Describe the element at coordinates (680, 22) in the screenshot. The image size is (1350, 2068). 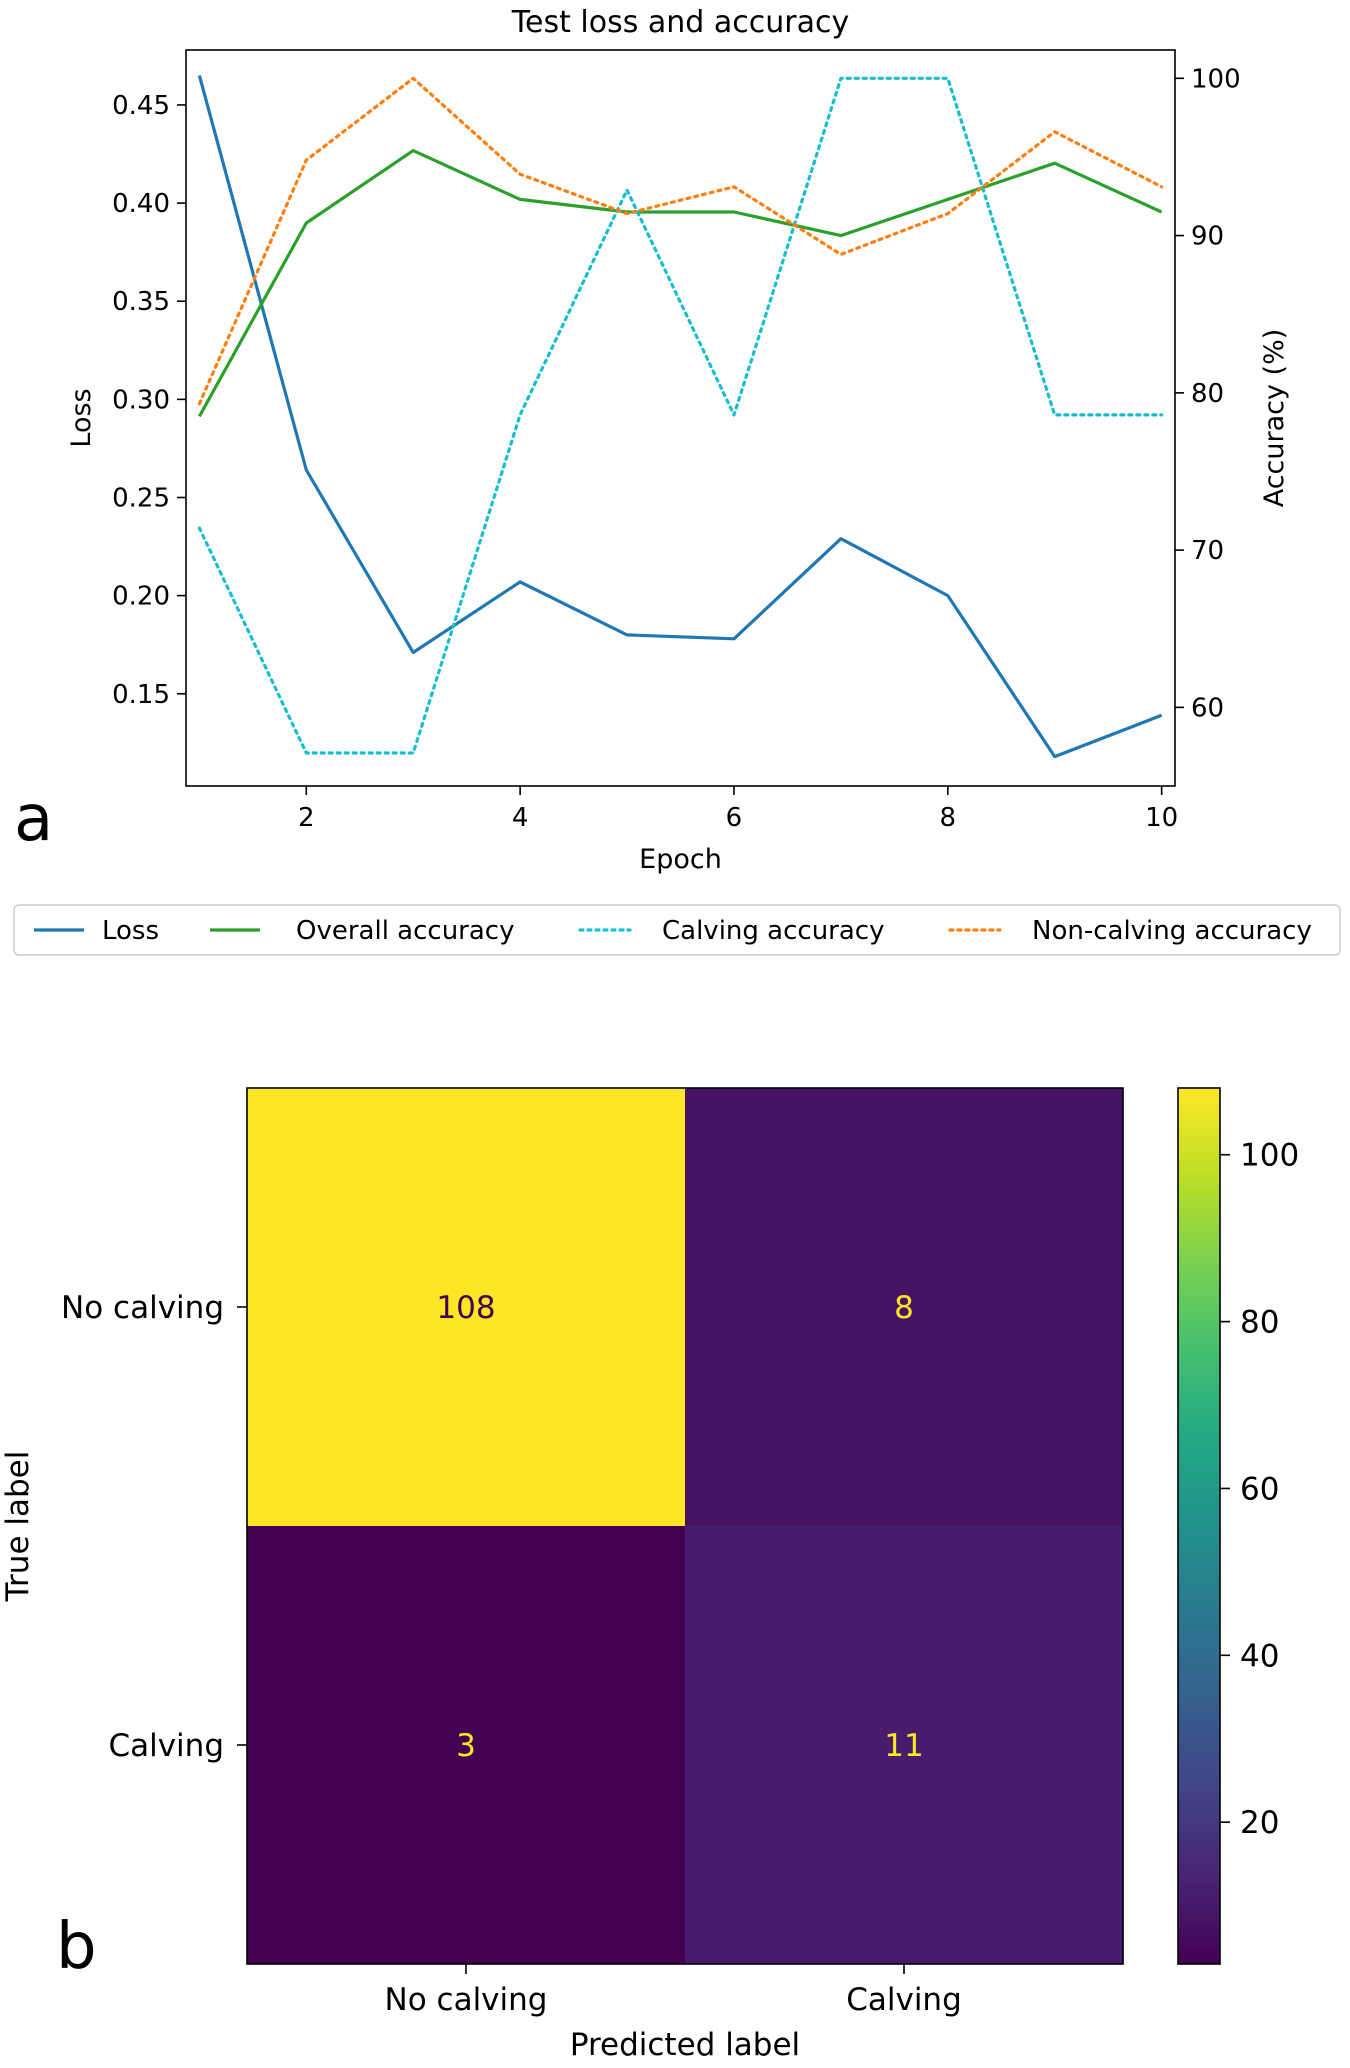
I see `chart-title: Test loss and accuracy` at that location.